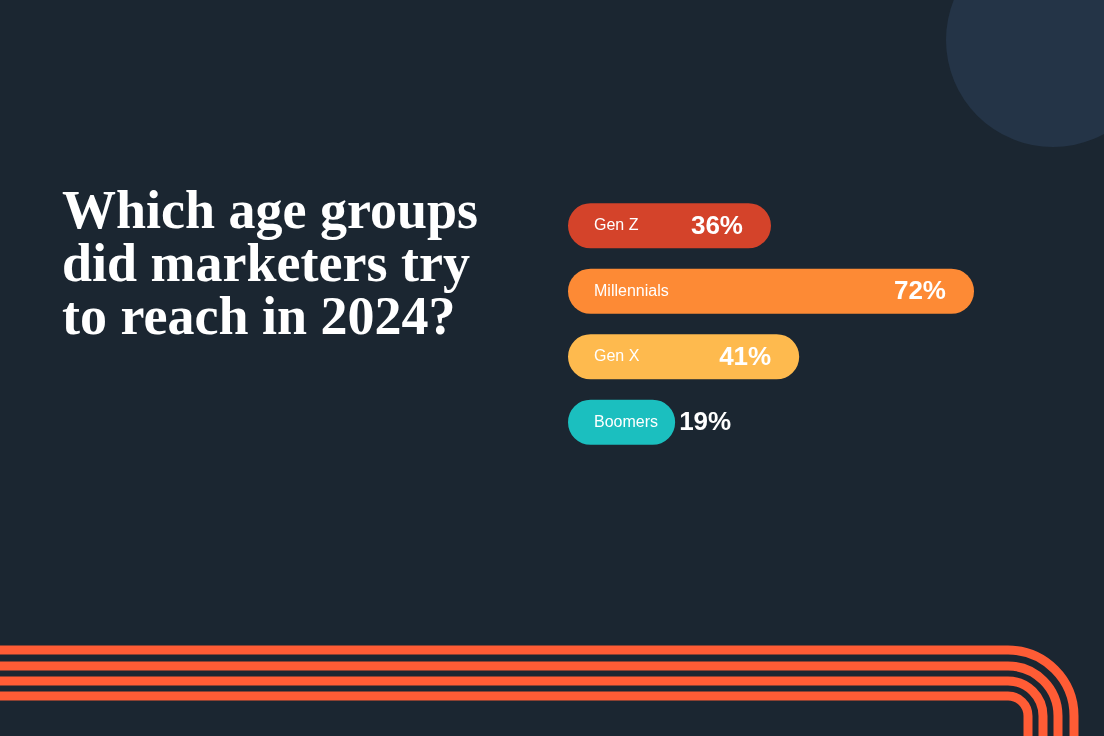 This screenshot has width=1104, height=736. I want to click on data-label: 36%, so click(716, 224).